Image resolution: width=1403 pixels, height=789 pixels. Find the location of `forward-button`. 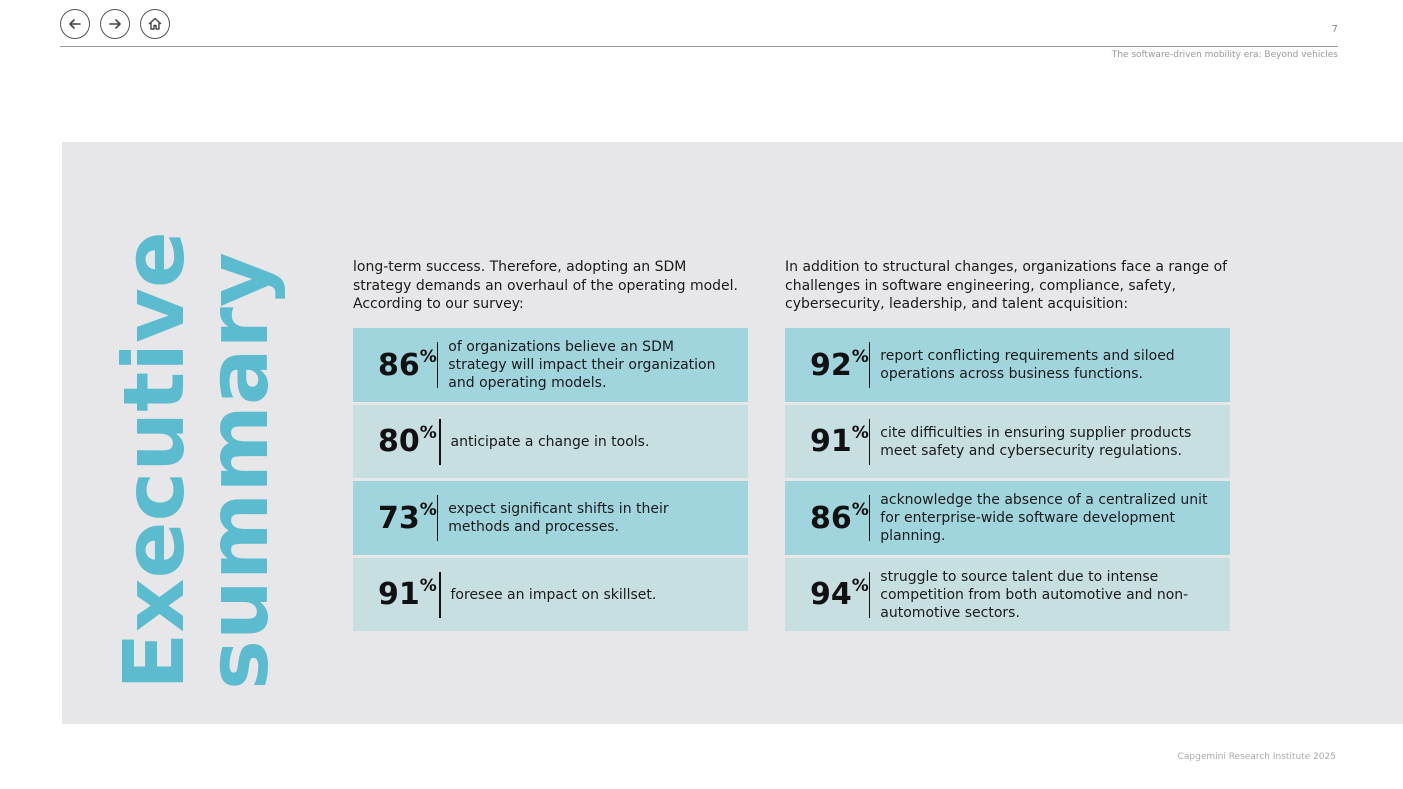

forward-button is located at coordinates (115, 24).